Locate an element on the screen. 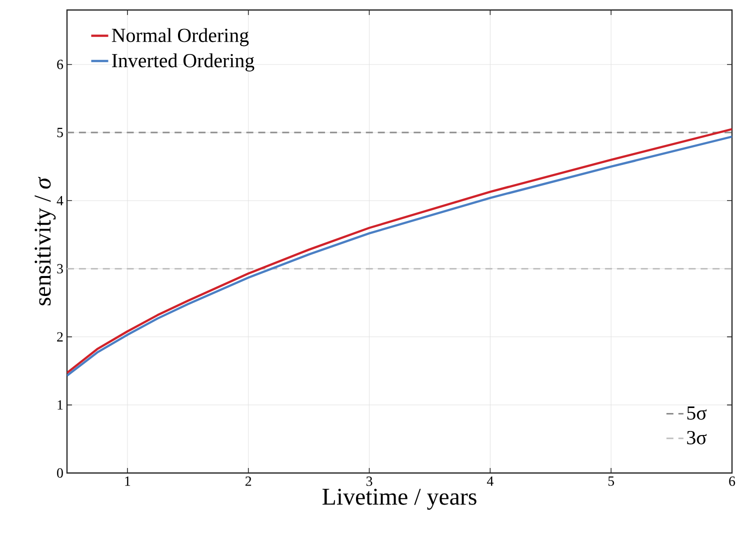 The height and width of the screenshot is (539, 739). x-tick-label: 4 is located at coordinates (490, 481).